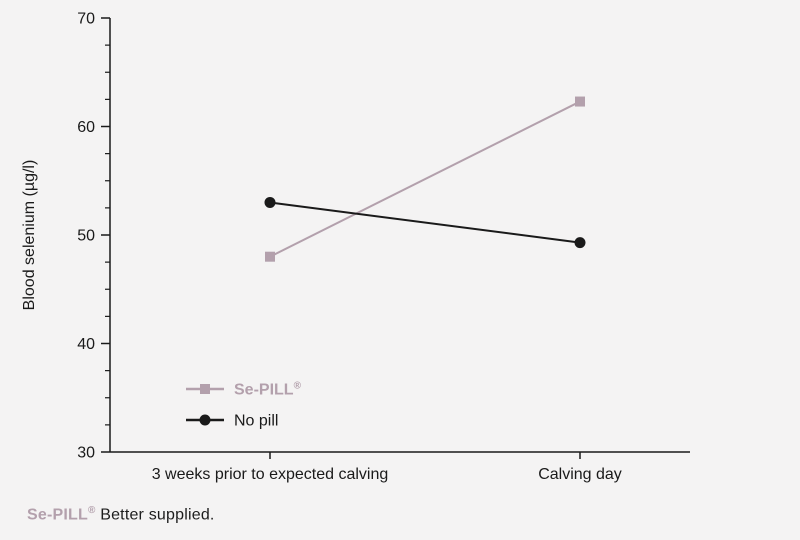 The width and height of the screenshot is (800, 540). What do you see at coordinates (580, 474) in the screenshot?
I see `x-tick-label: Calving day` at bounding box center [580, 474].